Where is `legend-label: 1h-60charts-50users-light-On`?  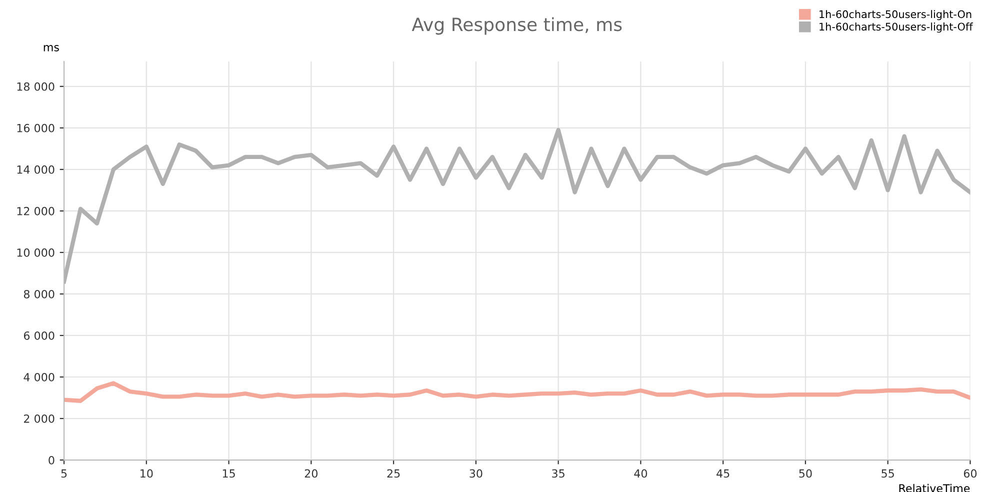 legend-label: 1h-60charts-50users-light-On is located at coordinates (896, 15).